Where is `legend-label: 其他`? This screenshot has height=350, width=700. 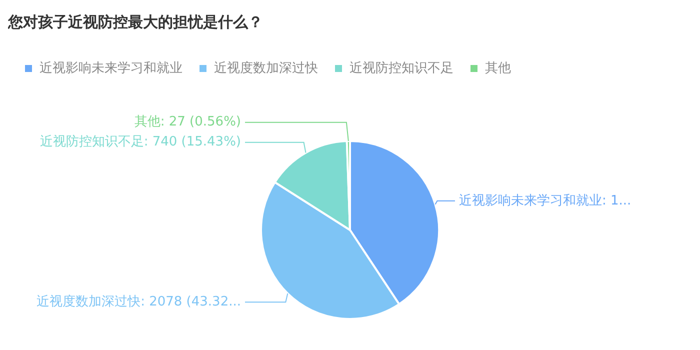
legend-label: 其他 is located at coordinates (498, 68).